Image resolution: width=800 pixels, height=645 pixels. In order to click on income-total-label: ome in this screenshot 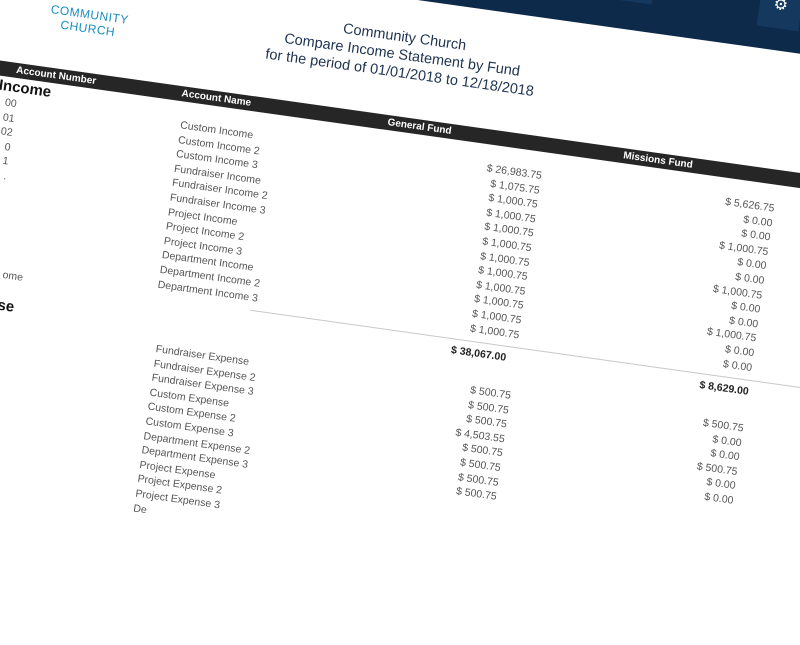, I will do `click(12, 276)`.